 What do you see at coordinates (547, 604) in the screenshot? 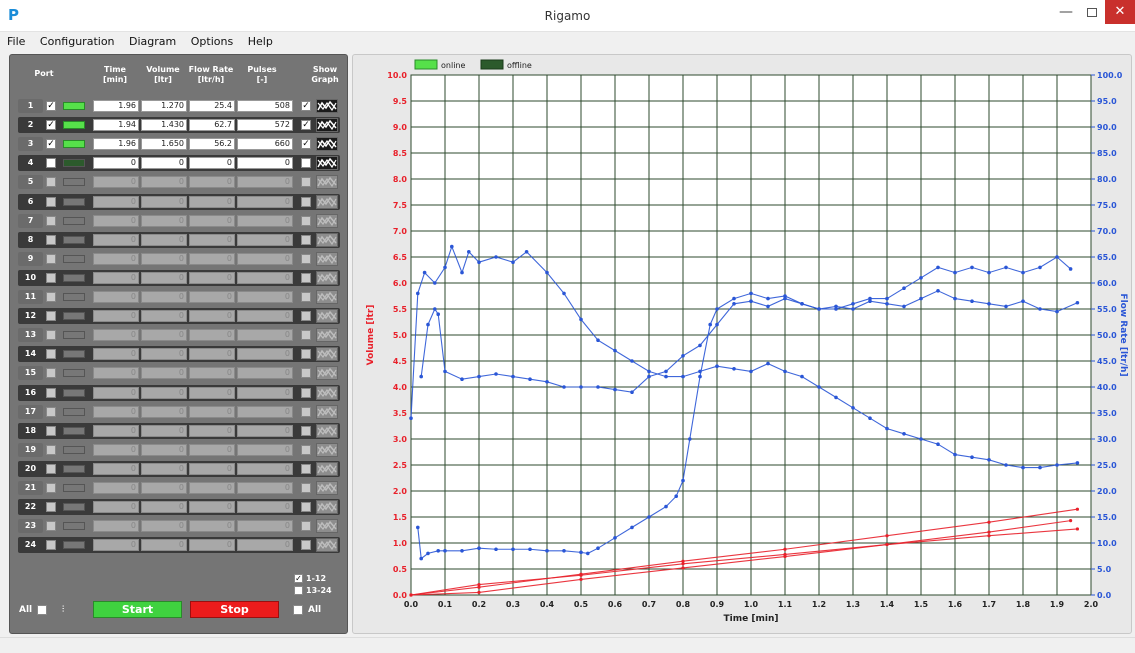
I see `x-tick-label: 0.4` at bounding box center [547, 604].